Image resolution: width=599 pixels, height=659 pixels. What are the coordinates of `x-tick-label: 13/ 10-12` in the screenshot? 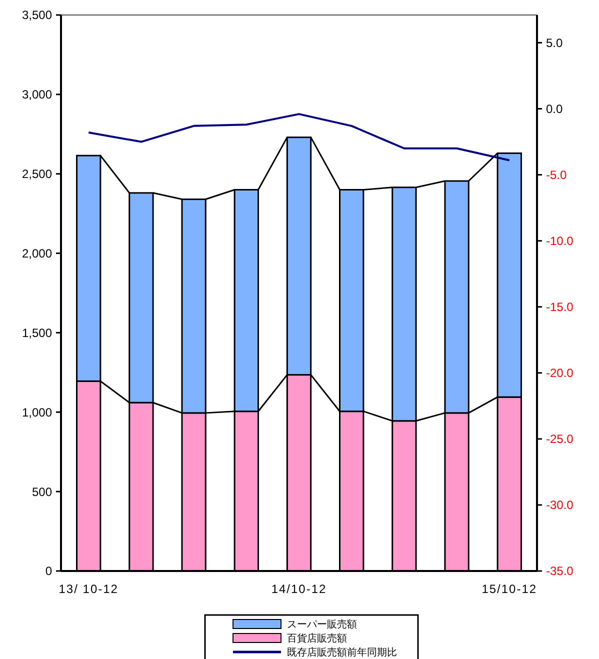 It's located at (88, 589).